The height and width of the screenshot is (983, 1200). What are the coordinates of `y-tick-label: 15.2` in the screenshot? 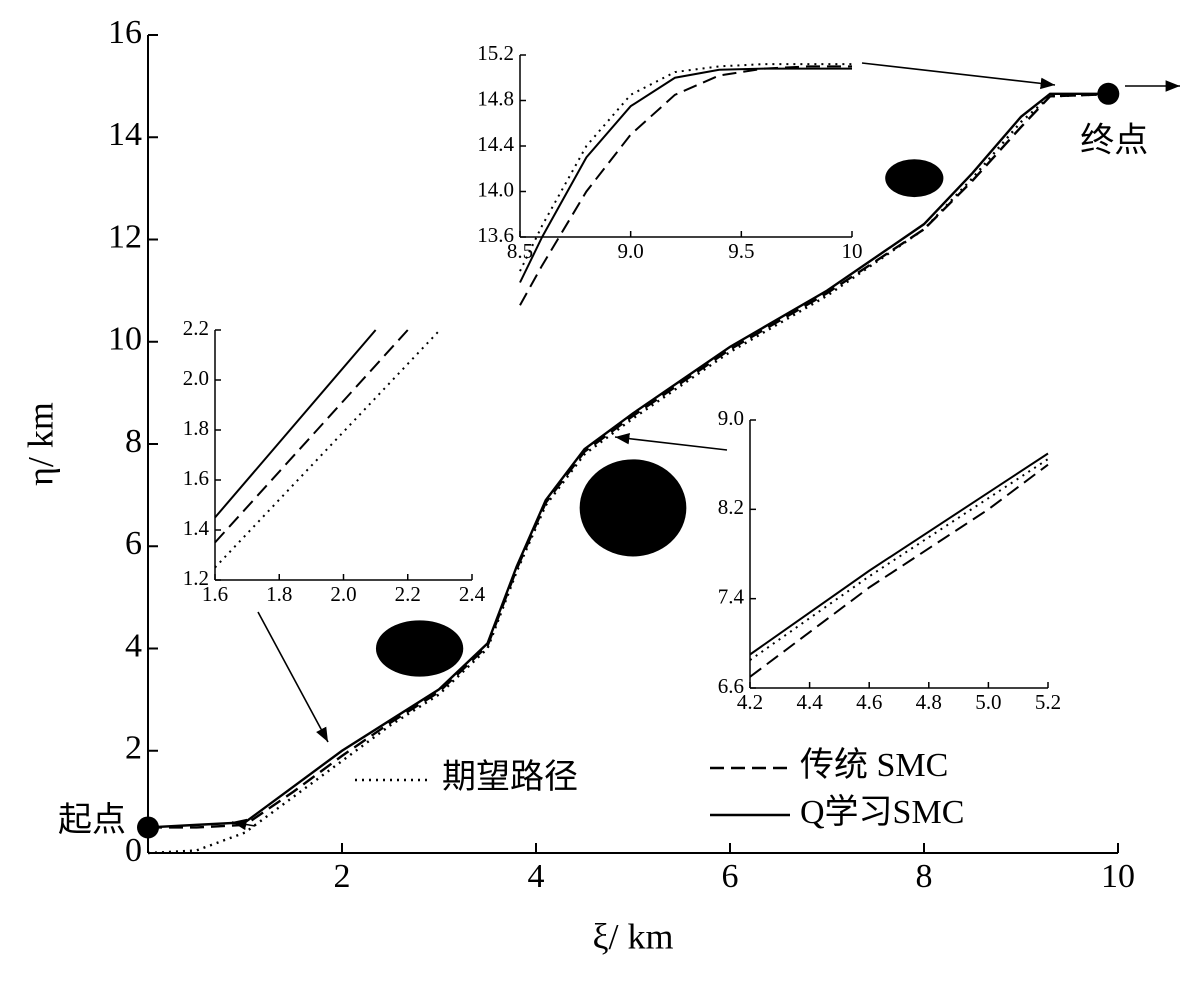 It's located at (495, 53).